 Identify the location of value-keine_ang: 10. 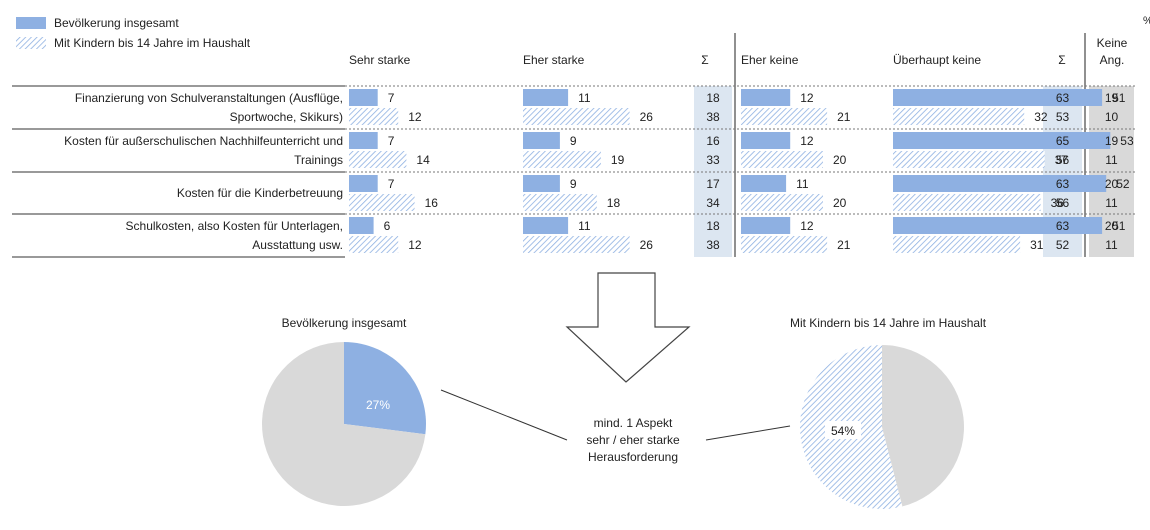
(1112, 117).